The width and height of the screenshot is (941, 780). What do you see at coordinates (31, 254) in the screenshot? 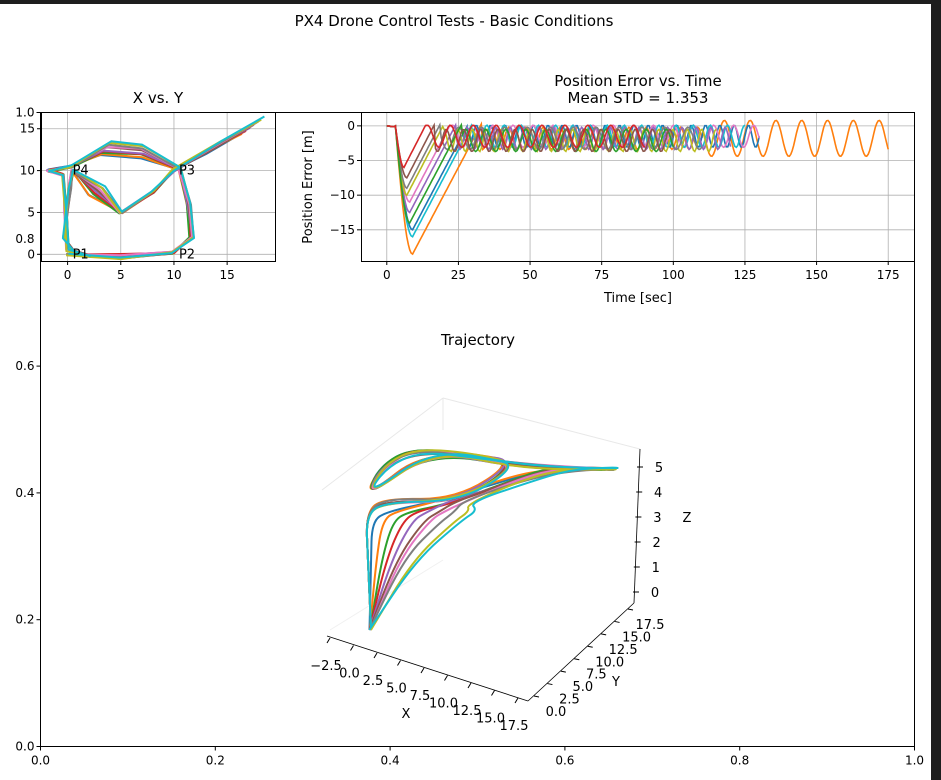
I see `xy-ytick-label: 0` at bounding box center [31, 254].